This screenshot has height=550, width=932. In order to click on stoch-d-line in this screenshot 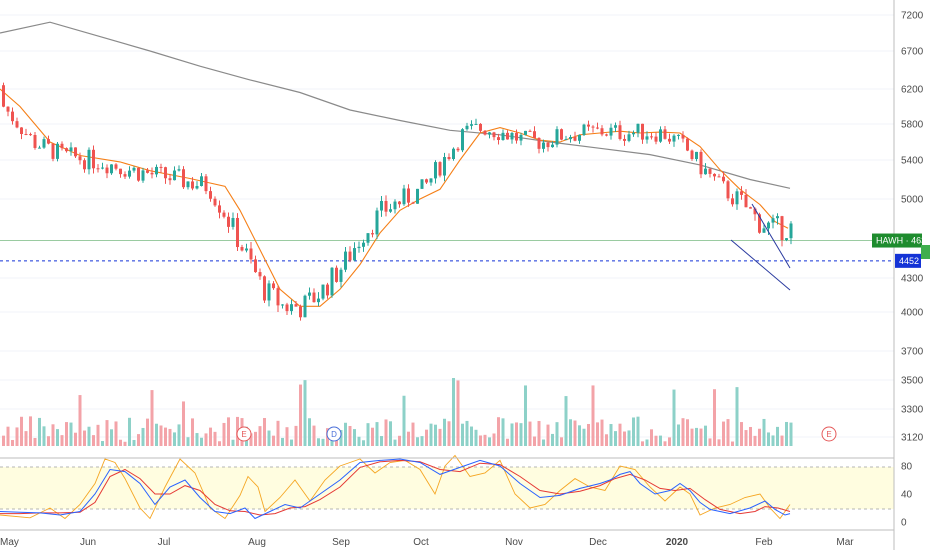, I will do `click(395, 487)`.